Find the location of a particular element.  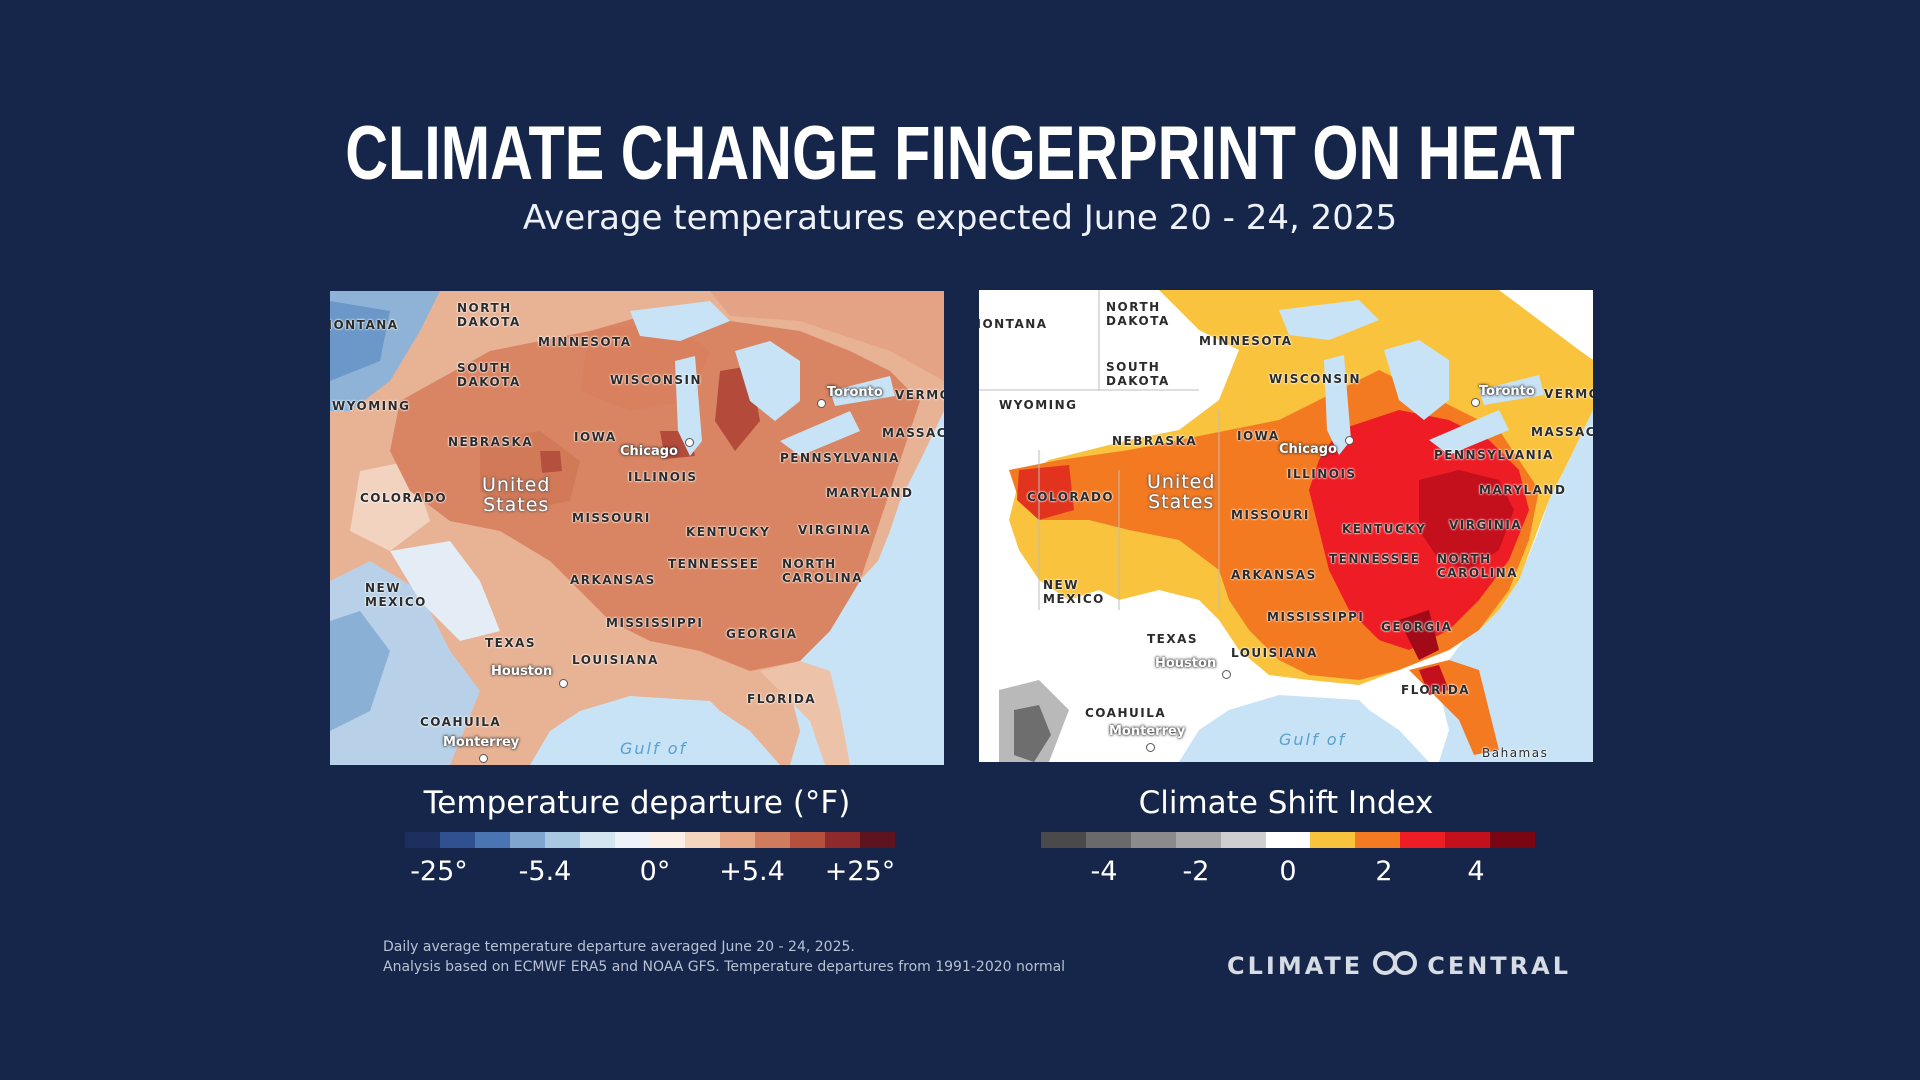

label-mississippi: MISSISSIPPI is located at coordinates (1316, 617).